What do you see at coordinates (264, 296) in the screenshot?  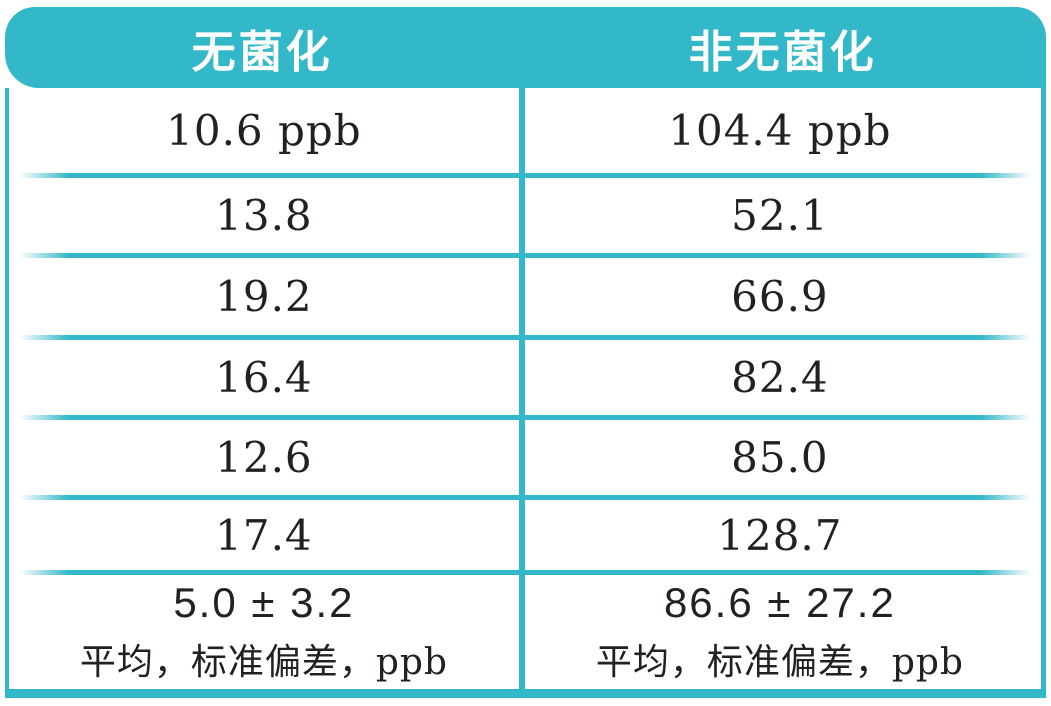 I see `cell-sterilized-3: 19.2` at bounding box center [264, 296].